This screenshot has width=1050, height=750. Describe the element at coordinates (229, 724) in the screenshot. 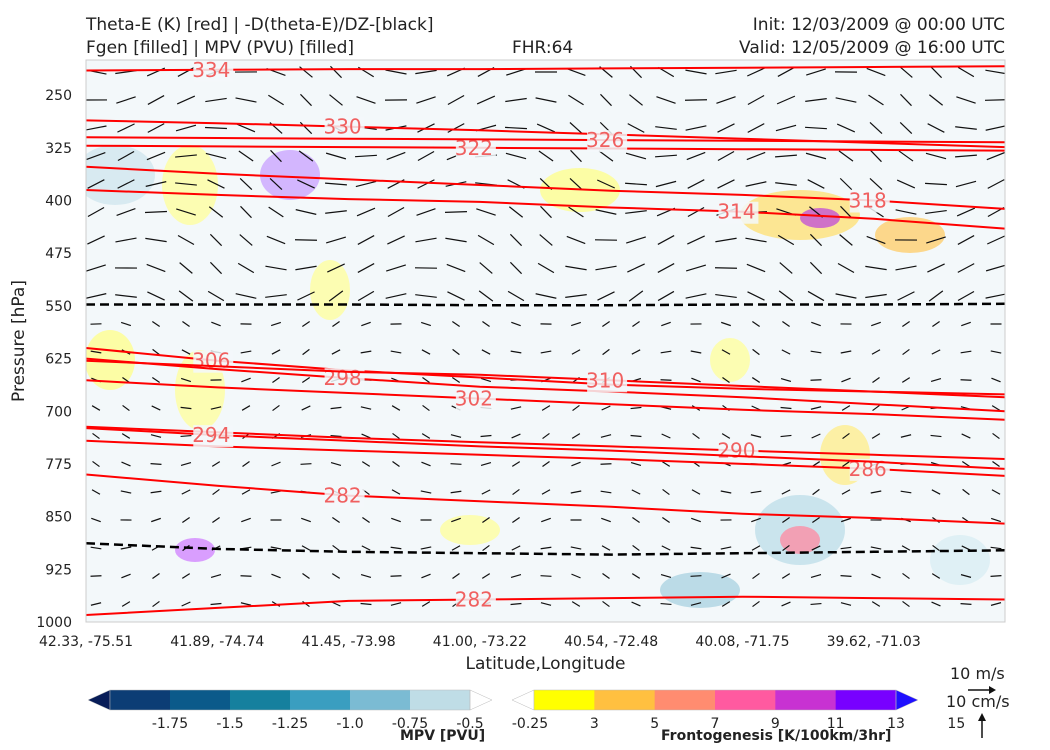

I see `colorbar-0-tick-1: -1.5` at that location.